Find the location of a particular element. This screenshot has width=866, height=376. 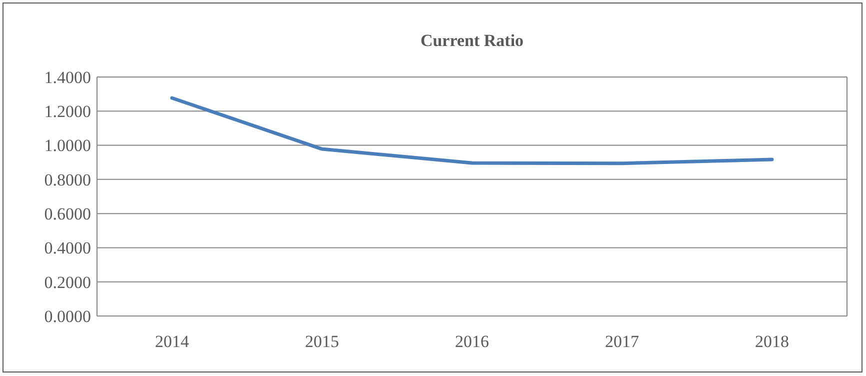

chart-title: Current Ratio is located at coordinates (472, 40).